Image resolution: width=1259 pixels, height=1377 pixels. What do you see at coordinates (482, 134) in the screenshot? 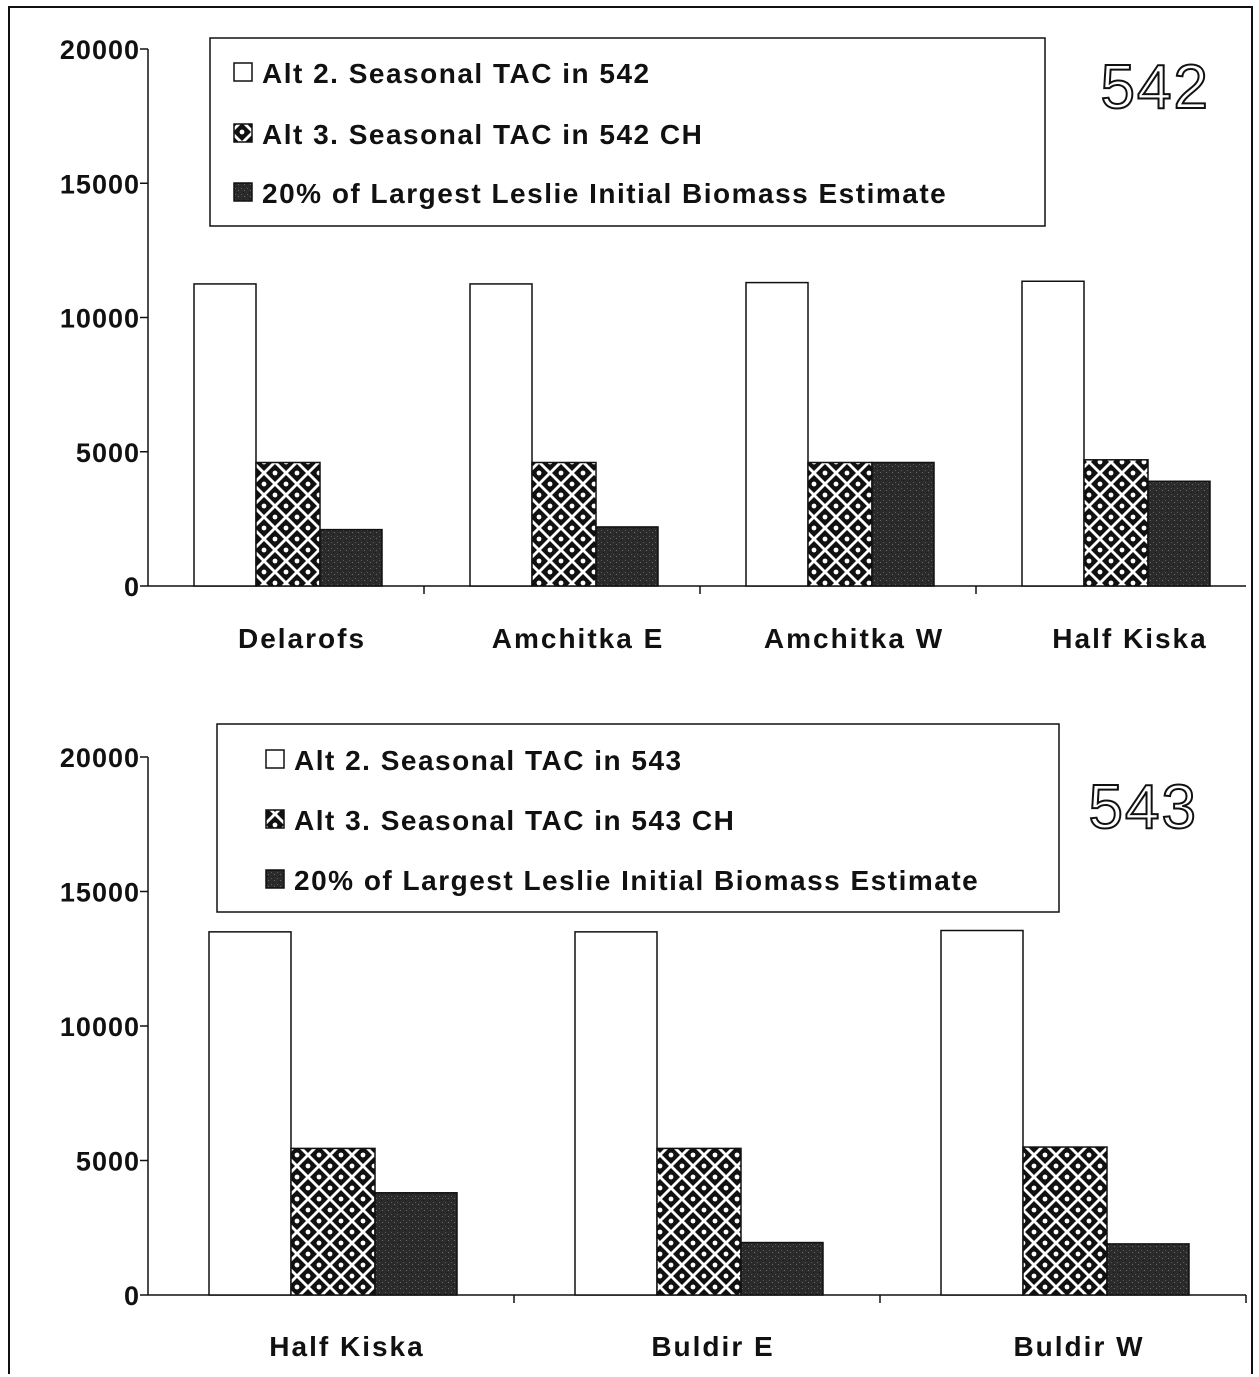
I see `legend-label: Alt 3. Seasonal TAC in 542 CH` at bounding box center [482, 134].